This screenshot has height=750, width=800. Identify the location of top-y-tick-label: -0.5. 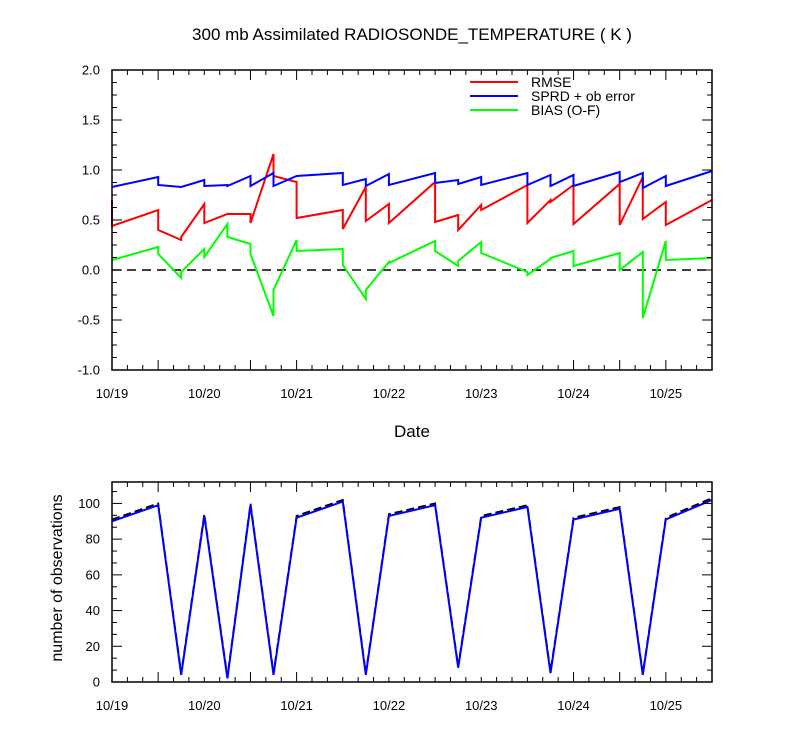
(89, 320).